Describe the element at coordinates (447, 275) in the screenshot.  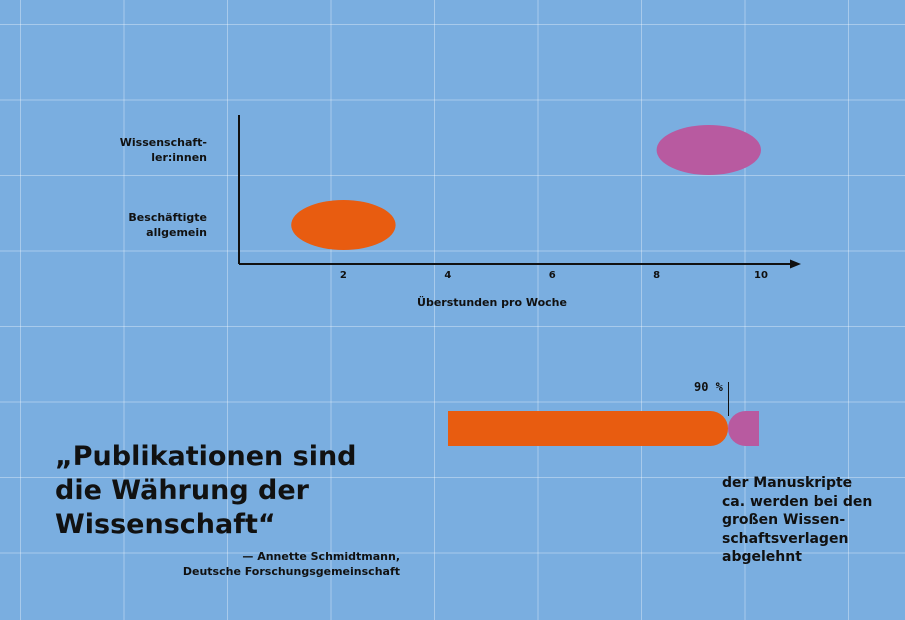
I see `x-tick-label: 4` at that location.